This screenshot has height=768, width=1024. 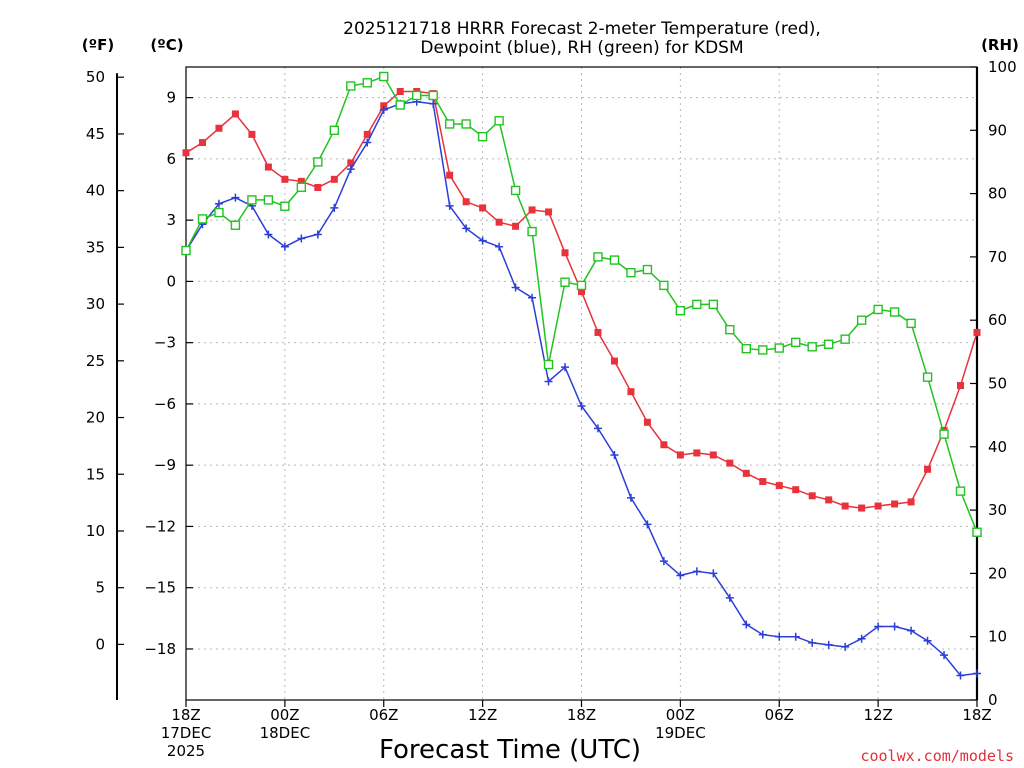 I want to click on time-tick-label: 18DEC, so click(x=285, y=733).